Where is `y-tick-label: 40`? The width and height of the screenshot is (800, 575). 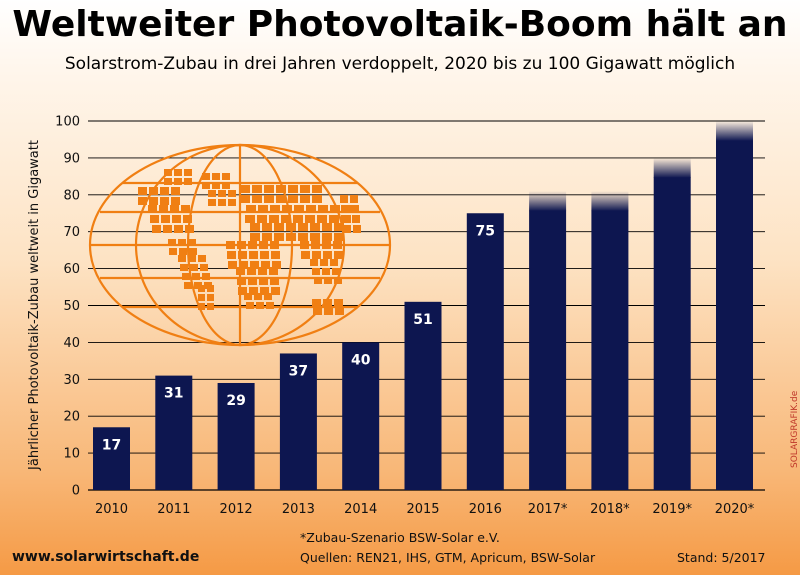
y-tick-label: 40 is located at coordinates (71, 343).